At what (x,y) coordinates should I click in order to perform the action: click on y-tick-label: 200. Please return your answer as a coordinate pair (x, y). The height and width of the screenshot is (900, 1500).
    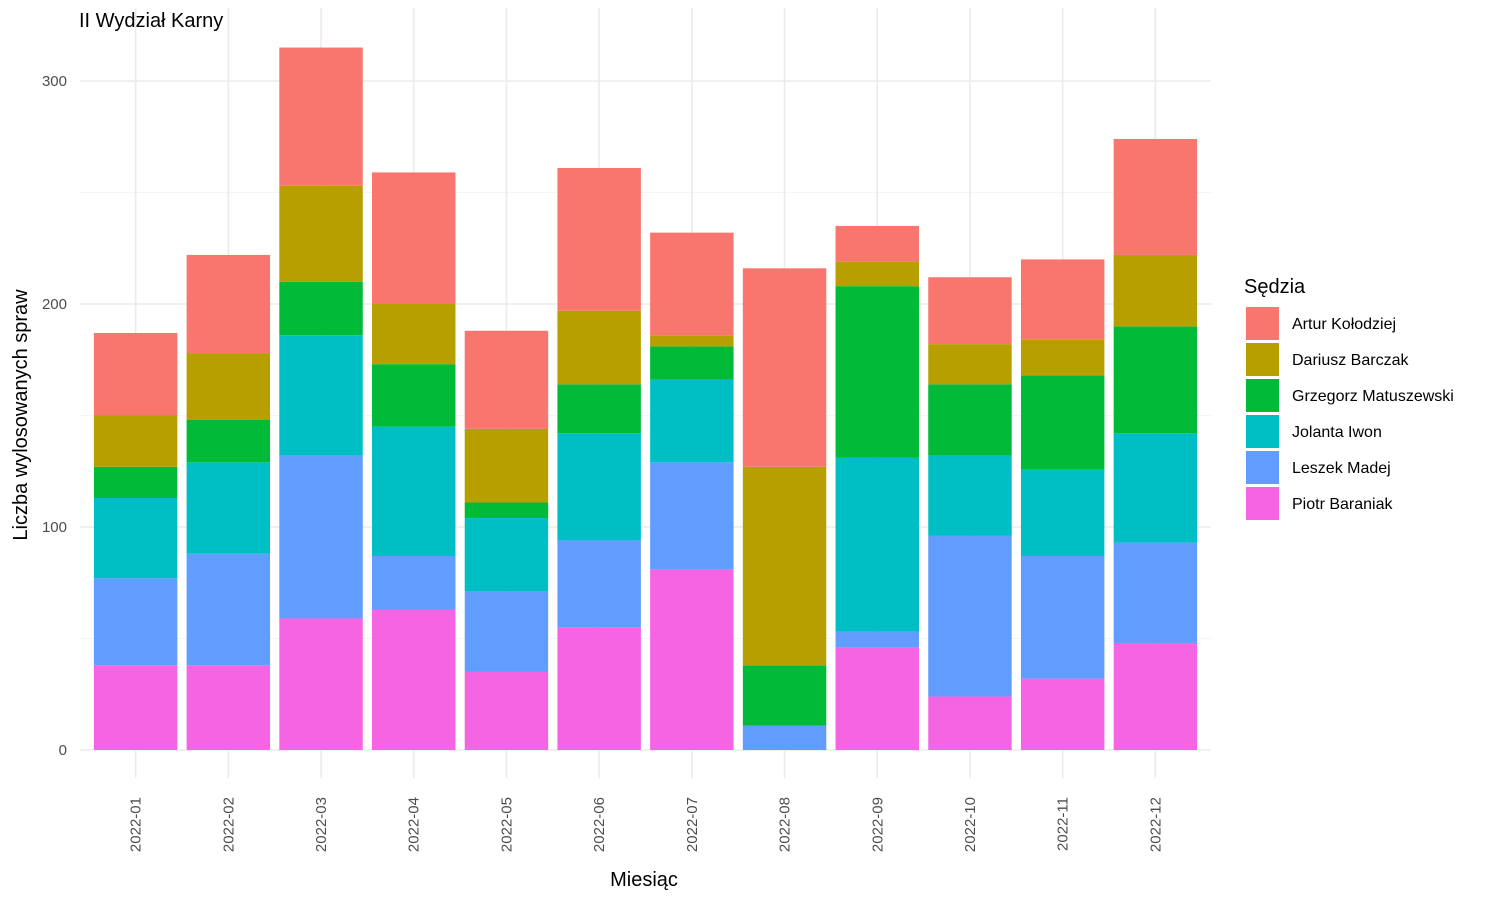
    Looking at the image, I should click on (54, 304).